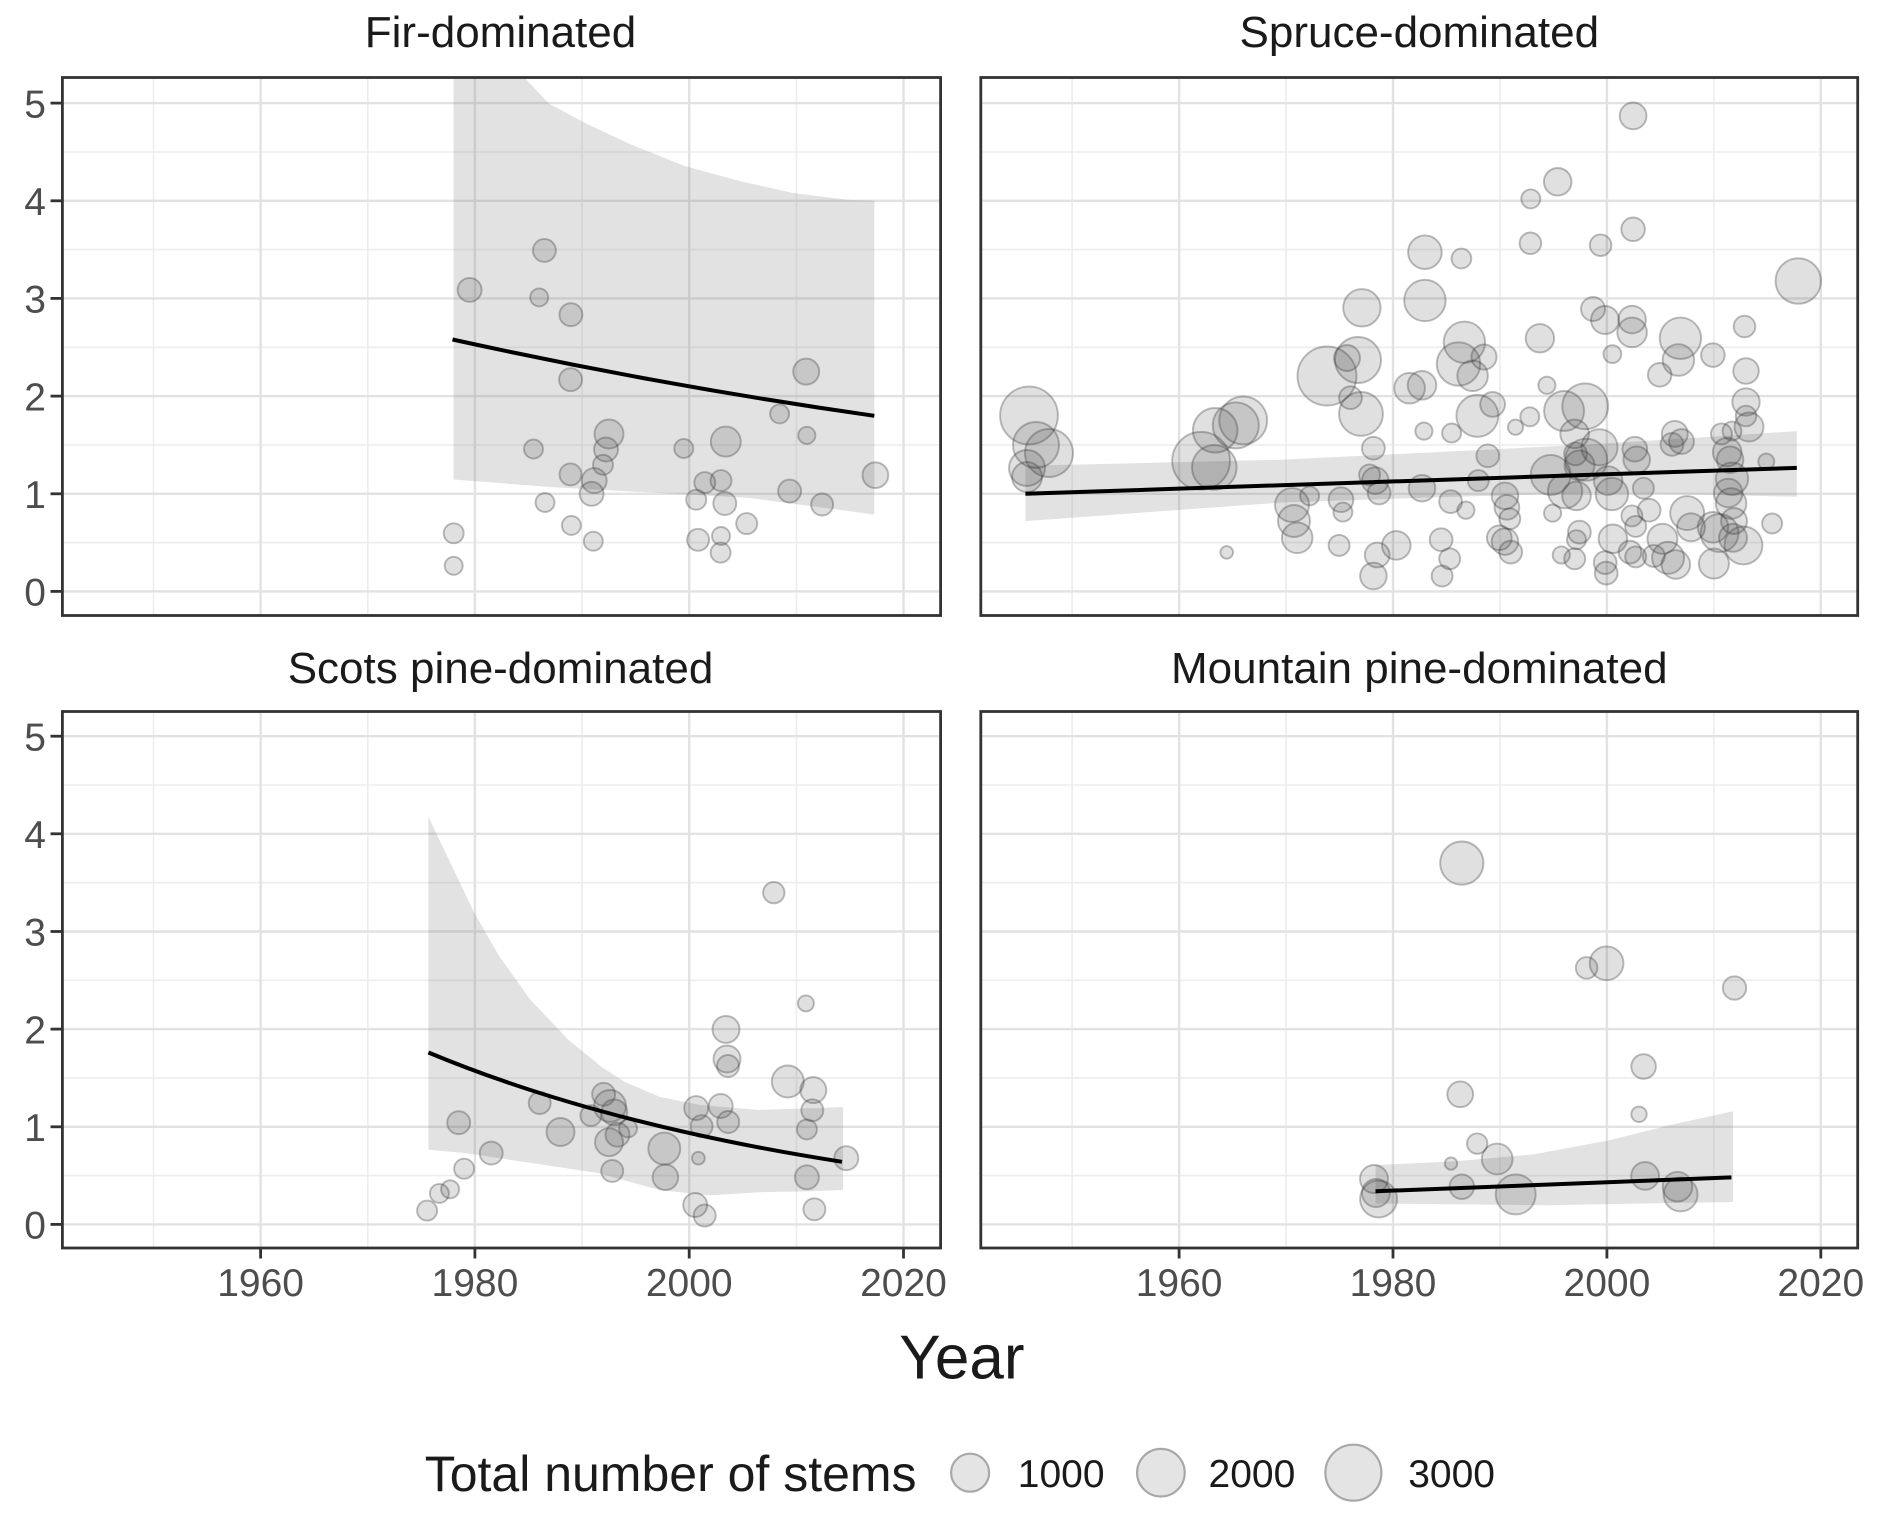  What do you see at coordinates (671, 1474) in the screenshot?
I see `svg-text: Total number of stems` at bounding box center [671, 1474].